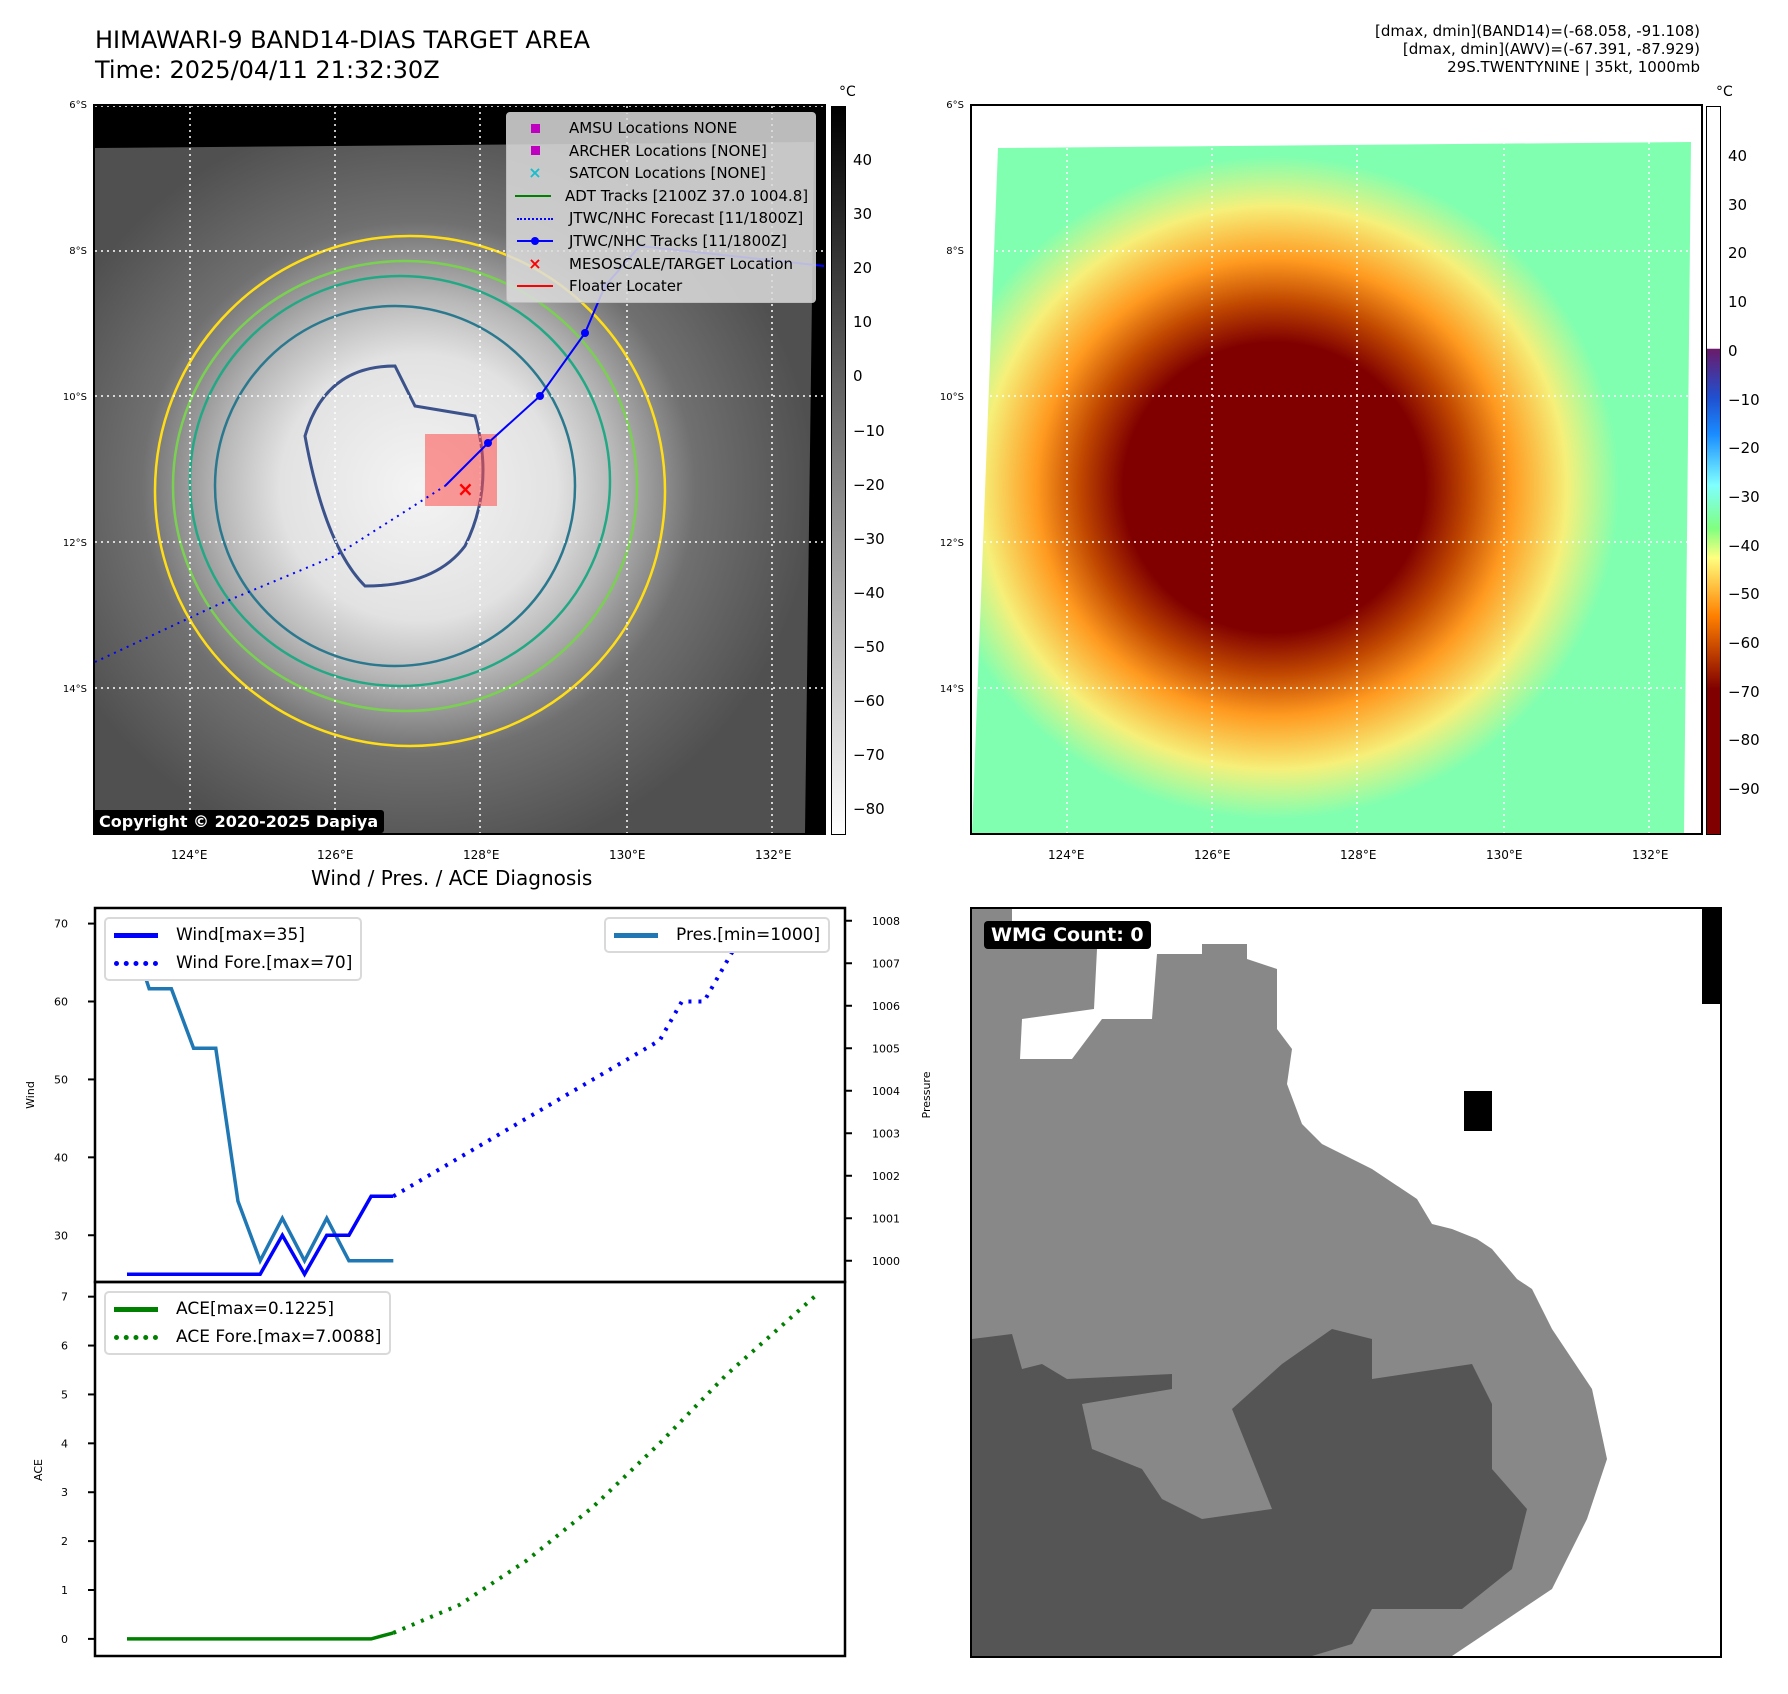  I want to click on map-legend-item: ADT Tracks [2100Z 37.0 1004.8], so click(662, 196).